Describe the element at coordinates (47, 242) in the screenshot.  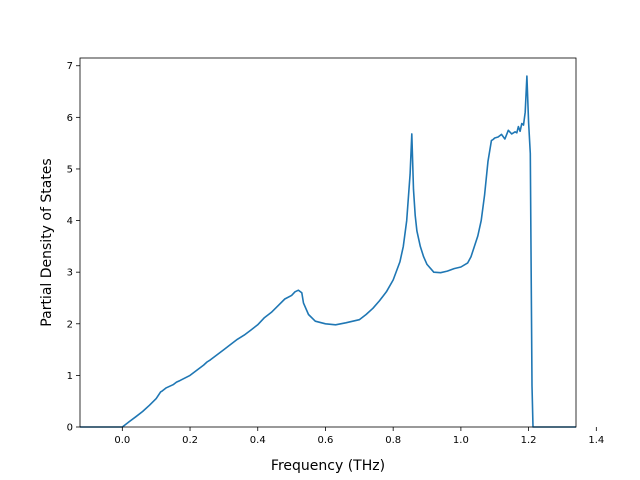
I see `y-axis-label: Partial Density of States` at that location.